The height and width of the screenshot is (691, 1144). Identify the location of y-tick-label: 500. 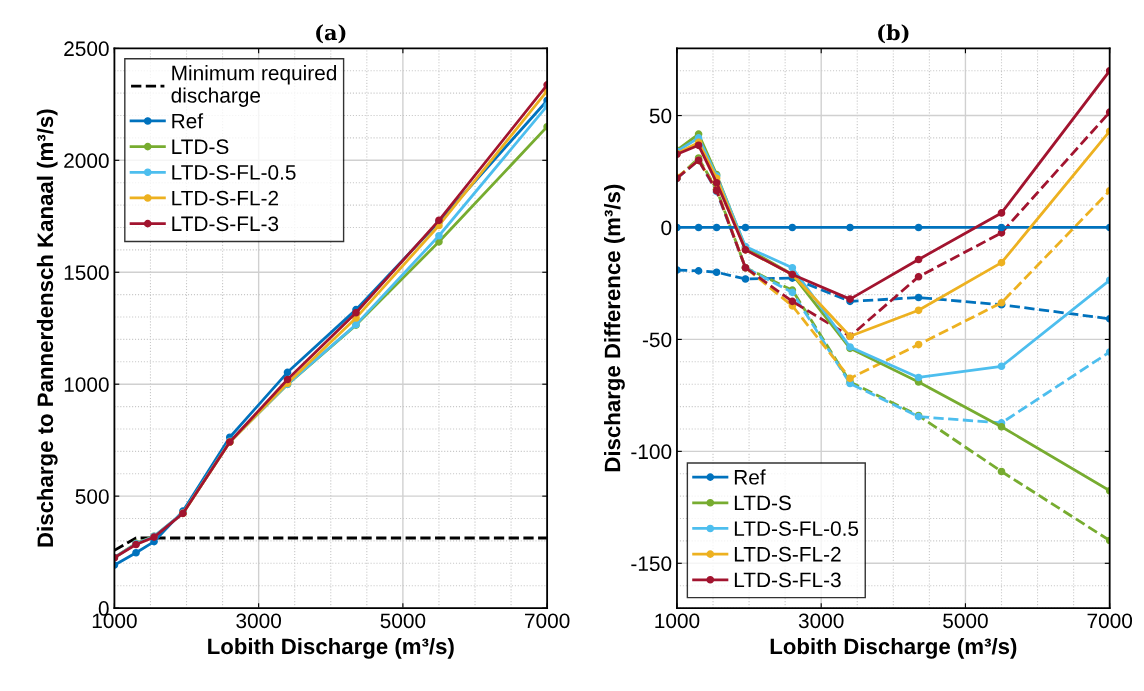
(92, 496).